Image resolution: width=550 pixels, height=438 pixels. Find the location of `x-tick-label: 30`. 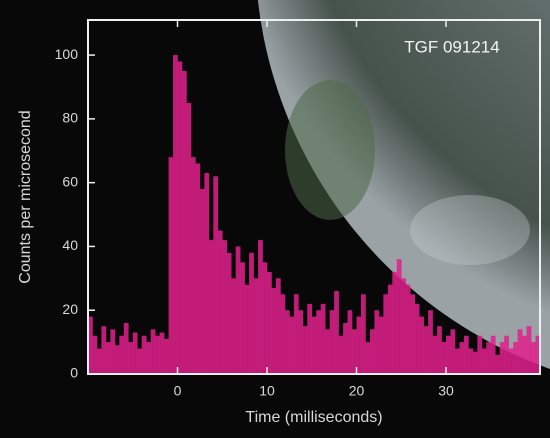

x-tick-label: 30 is located at coordinates (446, 391).